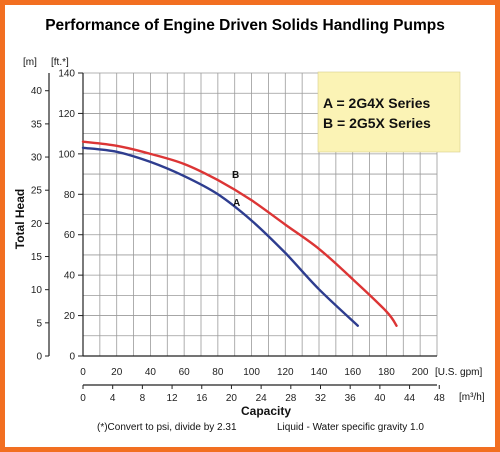 The image size is (500, 452). What do you see at coordinates (410, 398) in the screenshot?
I see `x-tick-label-m3h: 44` at bounding box center [410, 398].